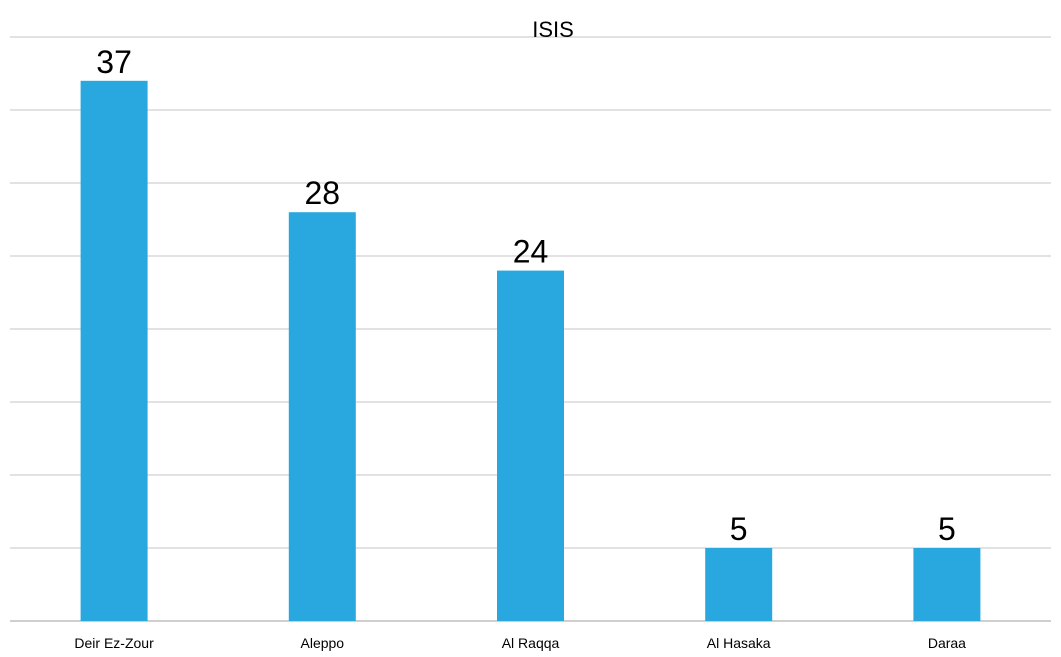 The width and height of the screenshot is (1061, 657). I want to click on bar-al-raqqa, so click(530, 445).